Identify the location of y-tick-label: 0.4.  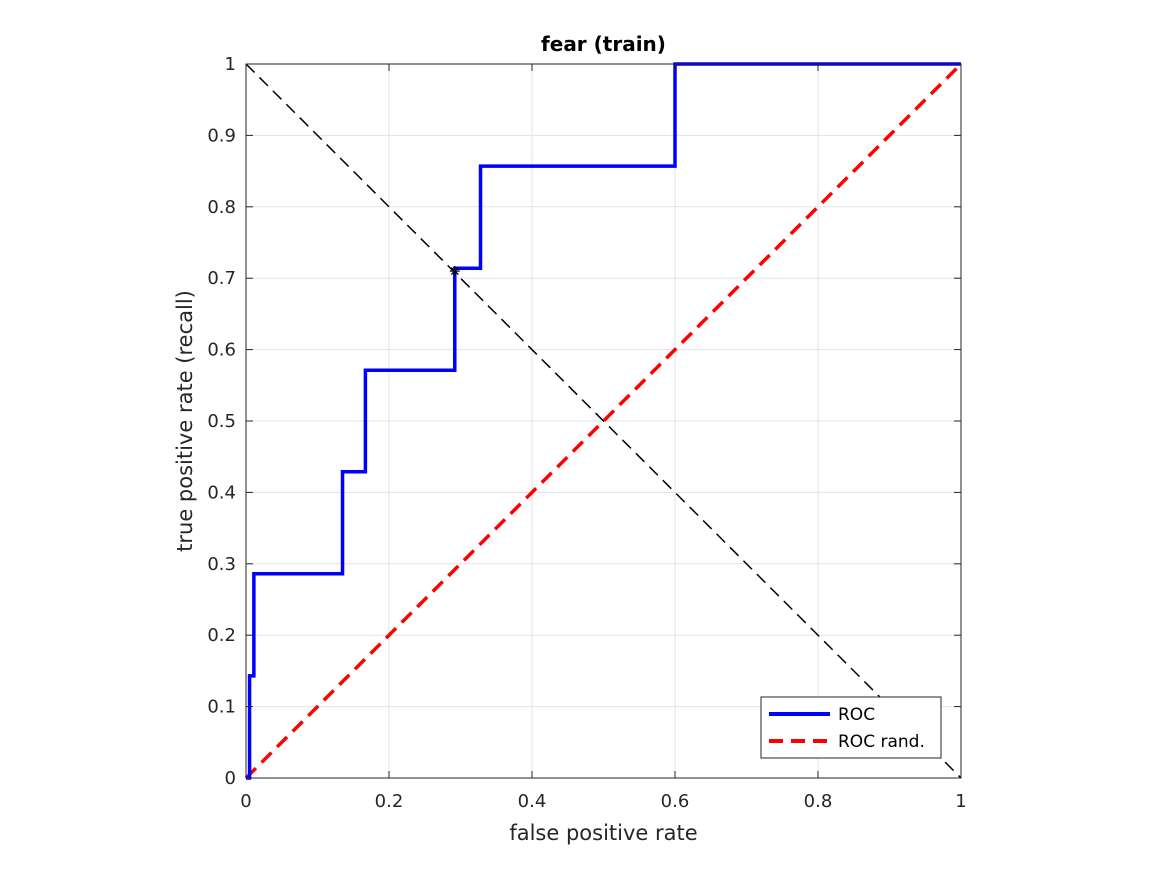
(221, 492).